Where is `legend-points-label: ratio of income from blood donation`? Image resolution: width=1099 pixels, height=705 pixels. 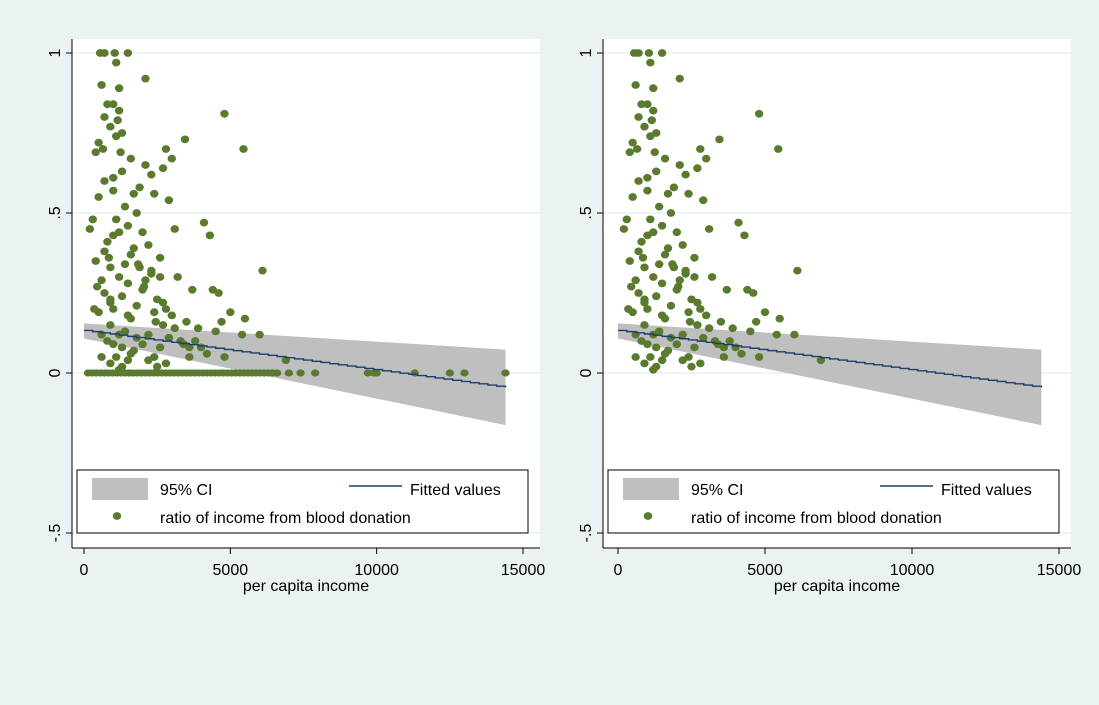 legend-points-label: ratio of income from blood donation is located at coordinates (816, 518).